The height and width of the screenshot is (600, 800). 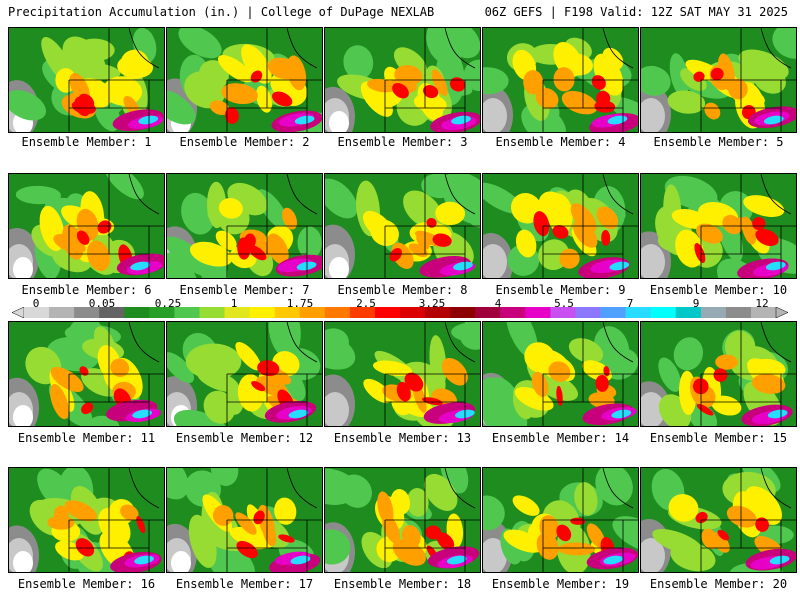 What do you see at coordinates (86, 142) in the screenshot?
I see `ensemble-member-label: Ensemble Member: 1` at bounding box center [86, 142].